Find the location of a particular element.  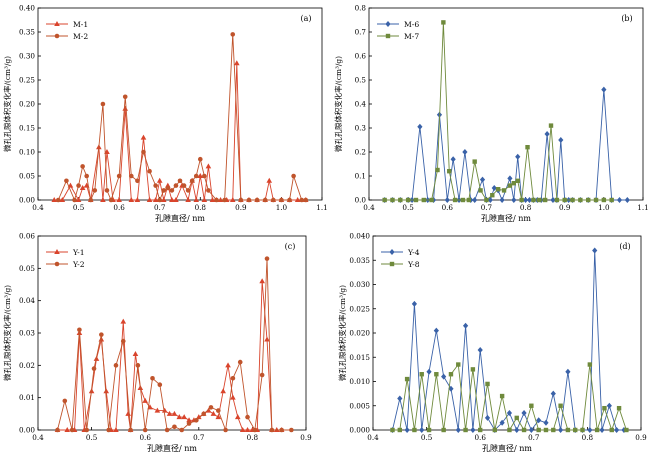

legend-label: Y-8 is located at coordinates (413, 264).